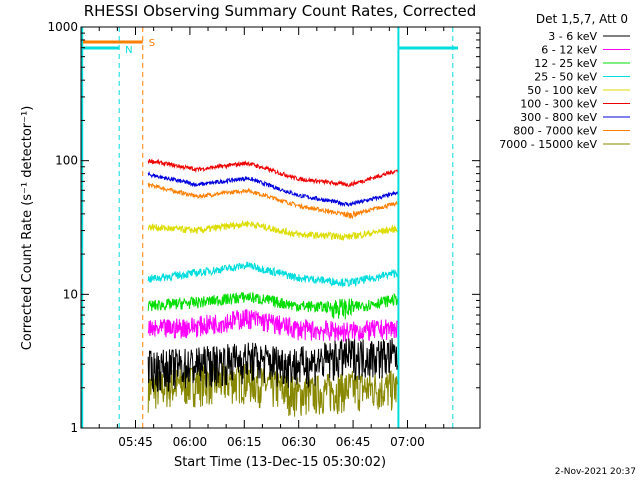 The image size is (640, 480). Describe the element at coordinates (272, 173) in the screenshot. I see `series-line-100-300-kev` at that location.